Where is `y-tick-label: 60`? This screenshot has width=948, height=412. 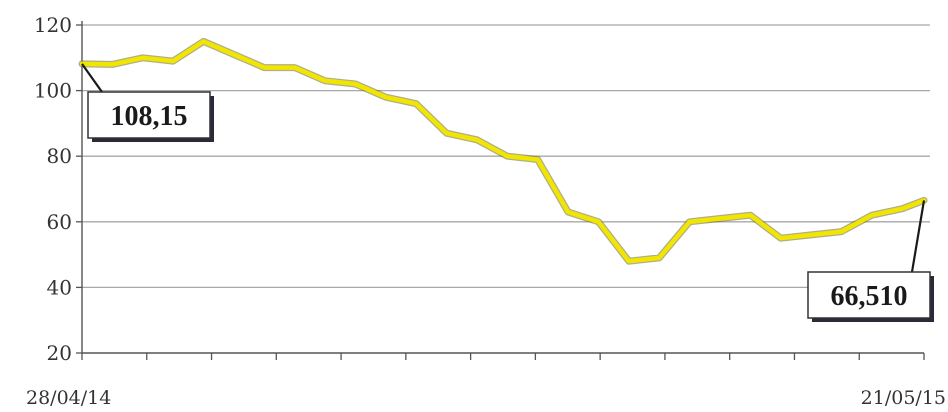
y-tick-label: 60 is located at coordinates (59, 222).